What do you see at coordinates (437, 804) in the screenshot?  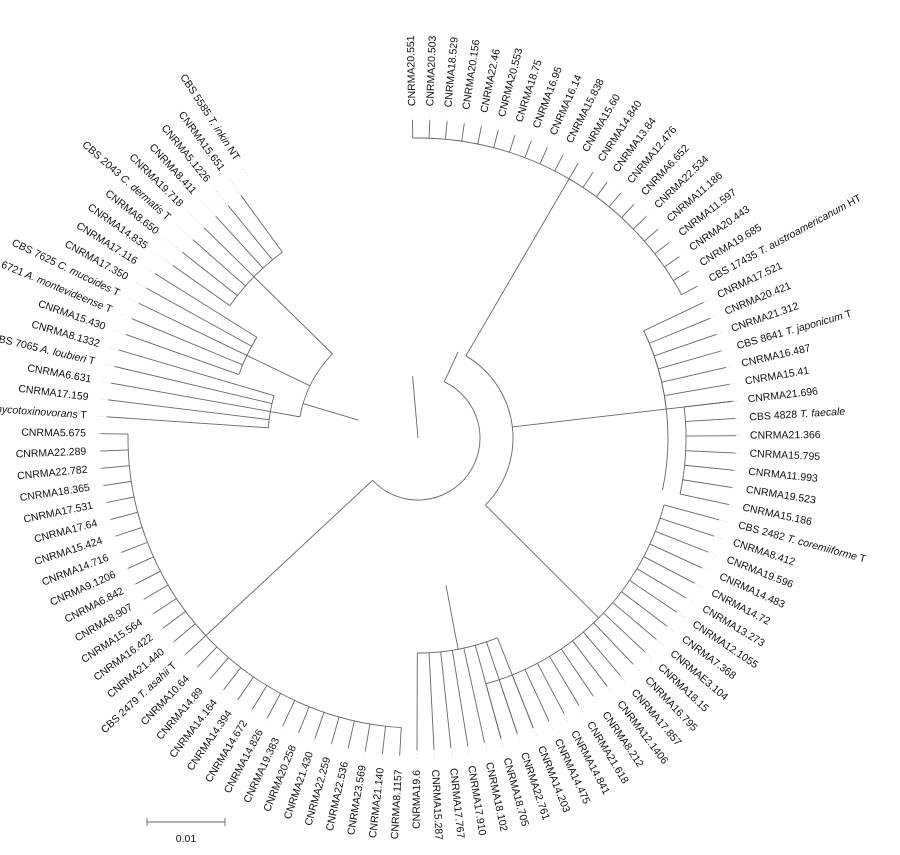 I see `tip-label: CNRMA15.287` at bounding box center [437, 804].